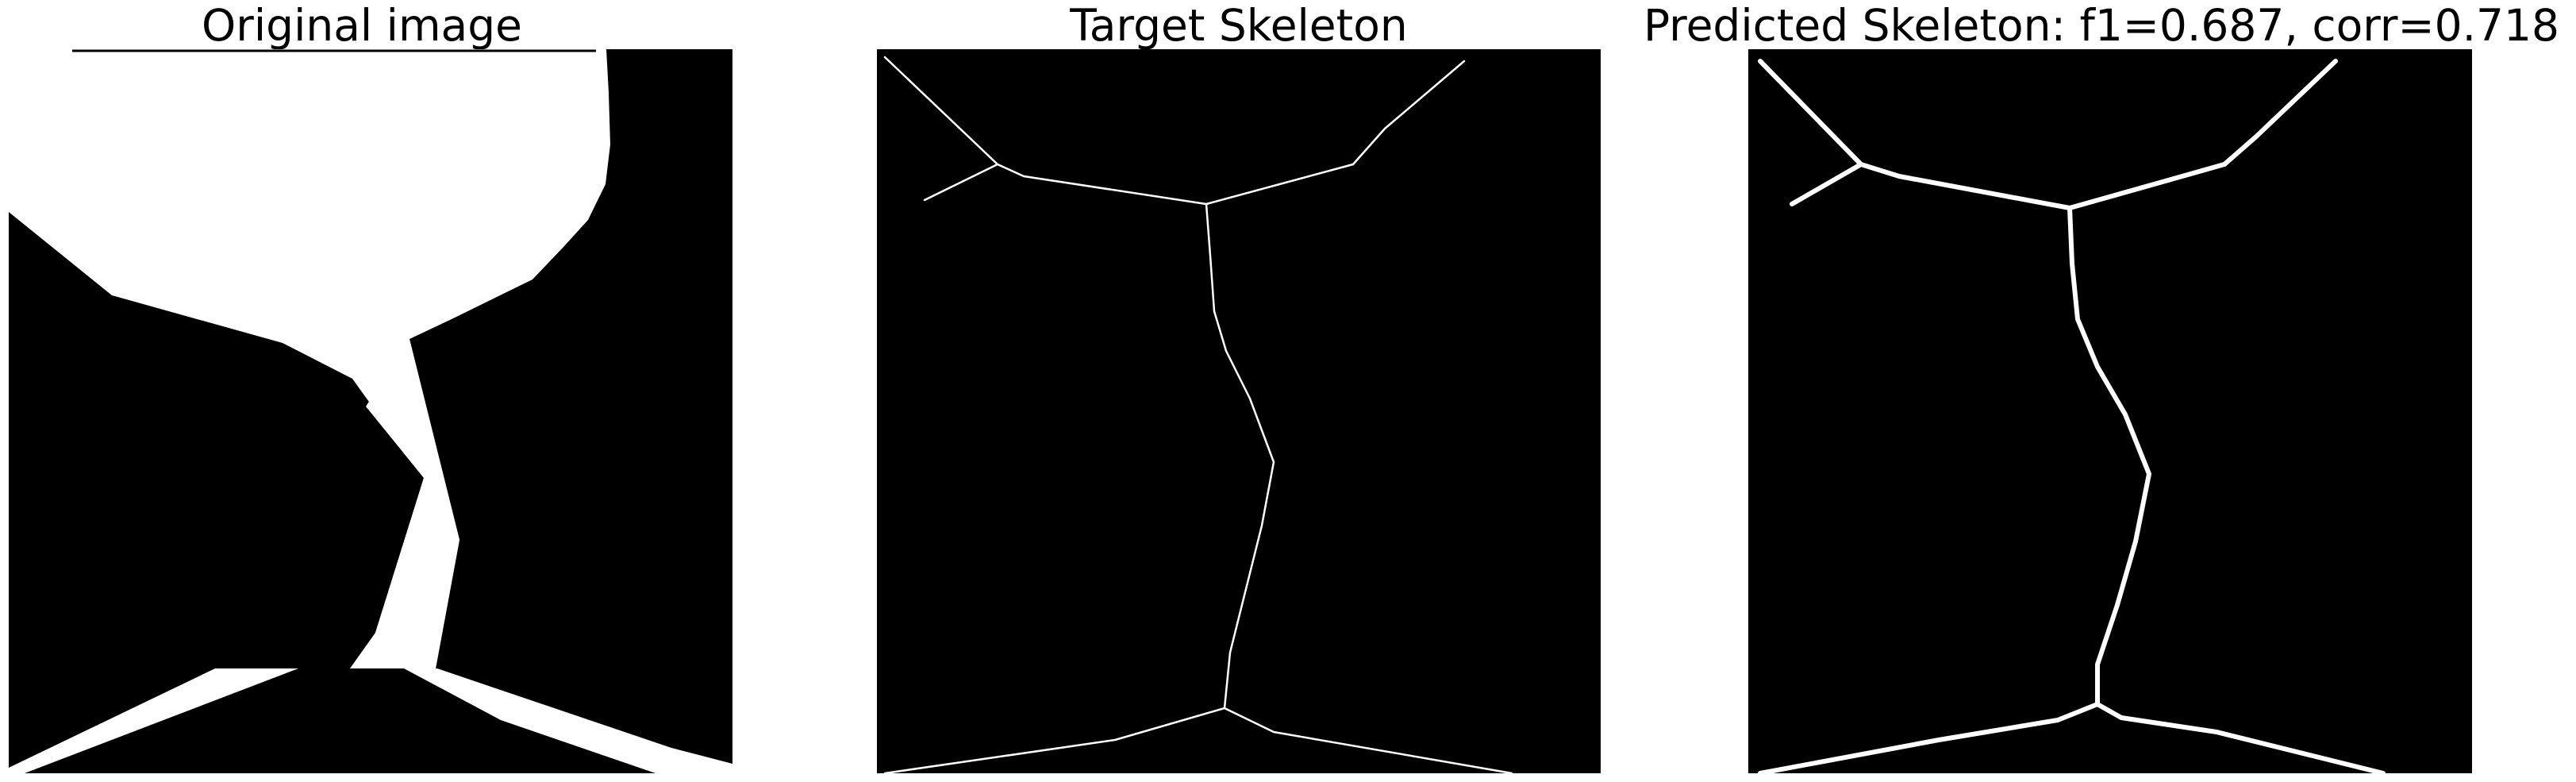  Describe the element at coordinates (1368, 740) in the screenshot. I see `target-bottom-right` at that location.